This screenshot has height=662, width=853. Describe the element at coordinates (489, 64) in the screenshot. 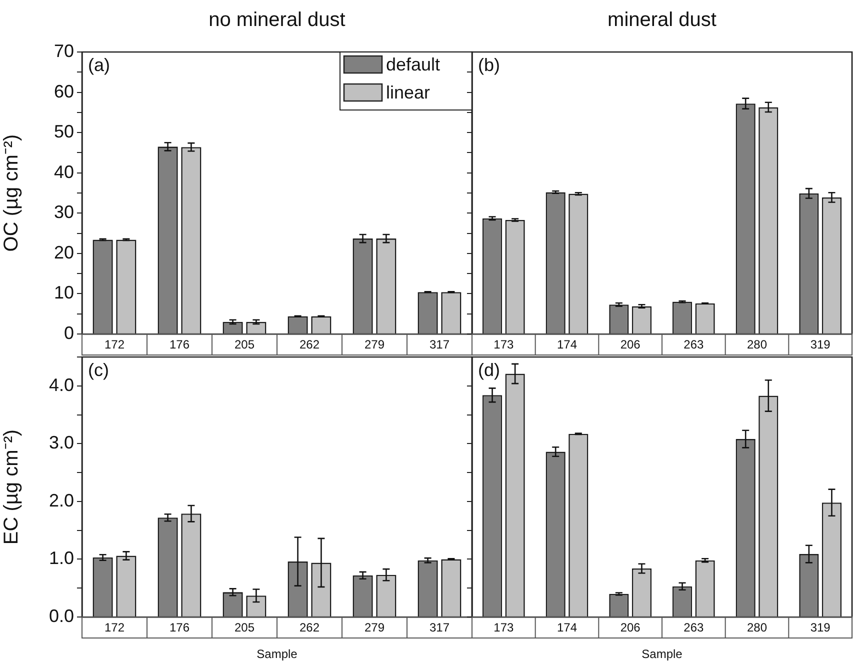

I see `annotation: (b)` at that location.